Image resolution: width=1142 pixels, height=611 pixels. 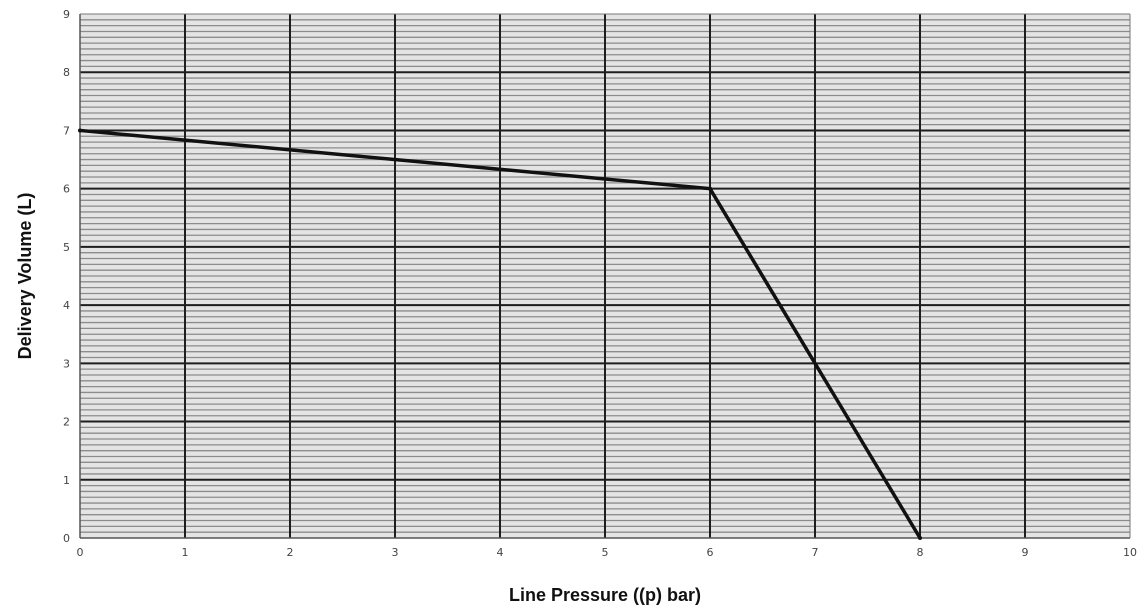 What do you see at coordinates (66, 538) in the screenshot?
I see `y-tick-label: 0` at bounding box center [66, 538].